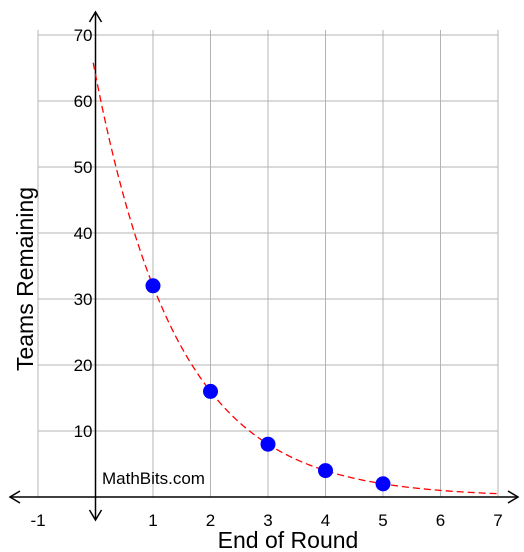 The height and width of the screenshot is (552, 524). I want to click on x-tick-label: -1, so click(37, 520).